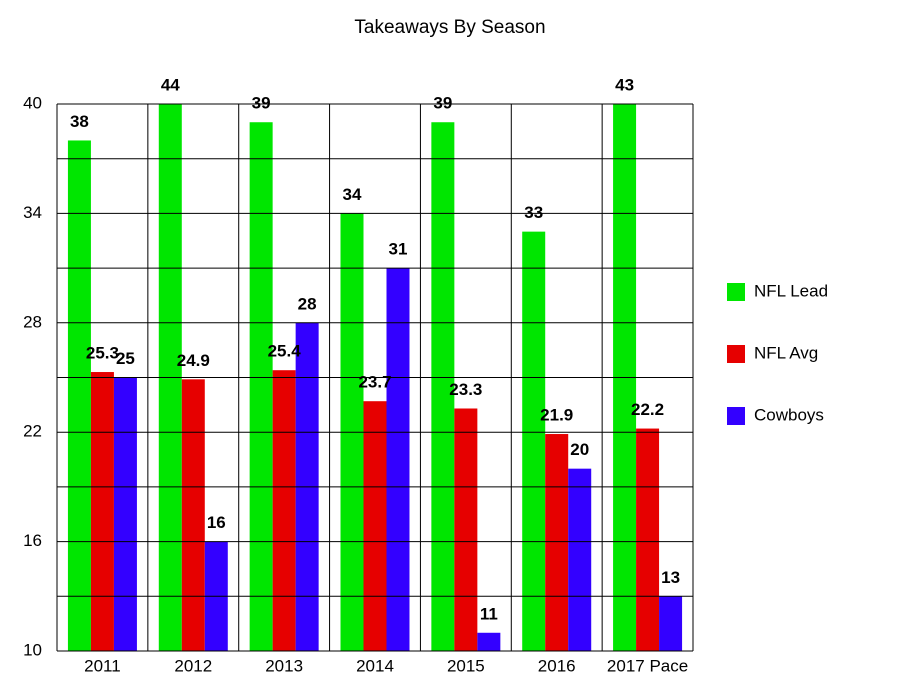 The height and width of the screenshot is (695, 900). I want to click on chart-title: Takeaways By Season, so click(449, 27).